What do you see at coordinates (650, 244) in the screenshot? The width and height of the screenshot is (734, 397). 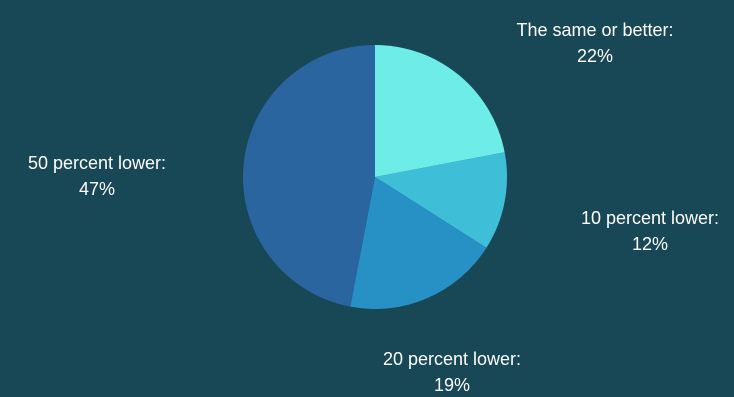 I see `slice-value-text: 12%` at bounding box center [650, 244].